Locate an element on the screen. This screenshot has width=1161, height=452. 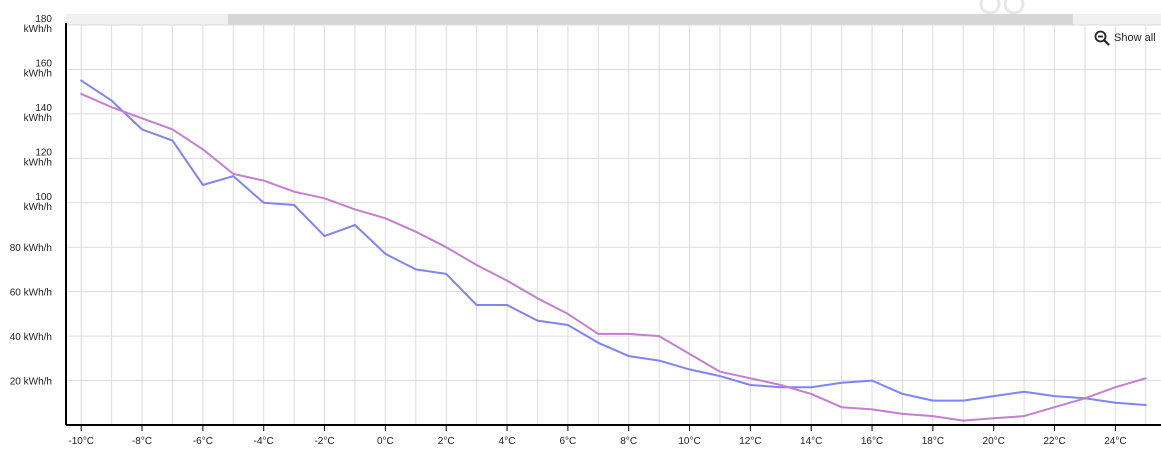
x-tick-label: 18°C is located at coordinates (933, 441).